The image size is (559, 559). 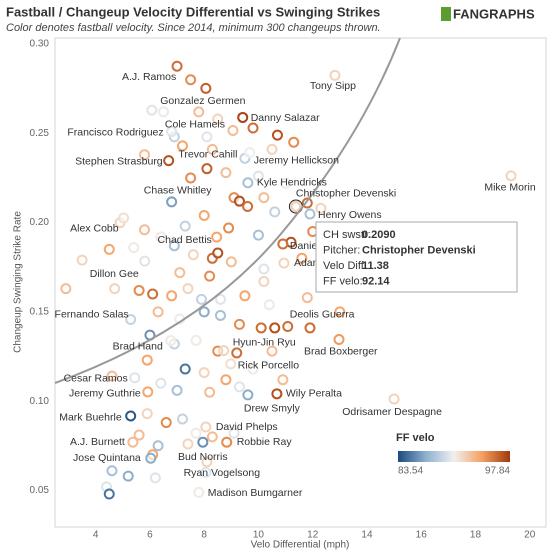 I want to click on point-label: Brad Hand, so click(x=138, y=346).